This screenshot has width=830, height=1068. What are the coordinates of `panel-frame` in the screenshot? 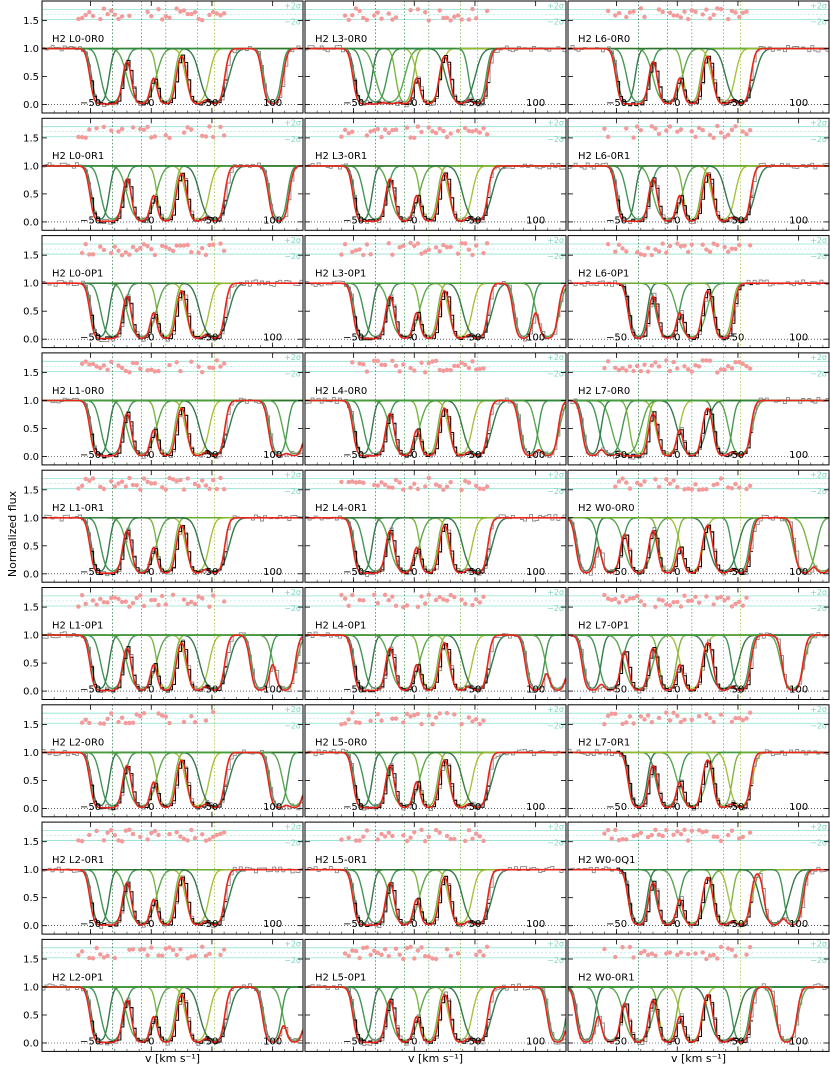 It's located at (172, 57).